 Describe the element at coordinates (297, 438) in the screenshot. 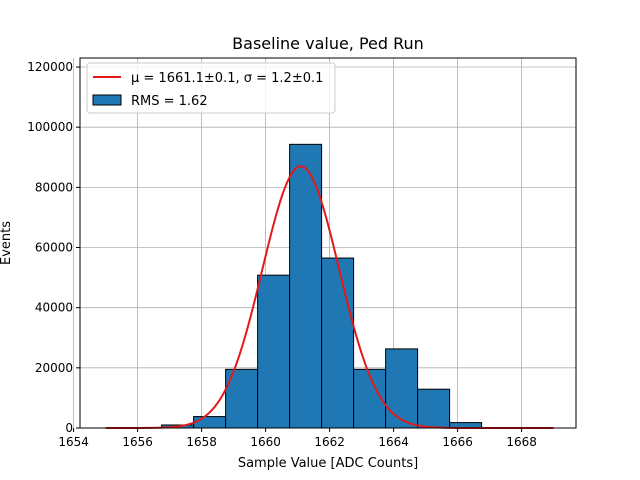

I see `x-axis-ticks: 1654 1656 1658 1660 1662 1664 1666 1668` at that location.